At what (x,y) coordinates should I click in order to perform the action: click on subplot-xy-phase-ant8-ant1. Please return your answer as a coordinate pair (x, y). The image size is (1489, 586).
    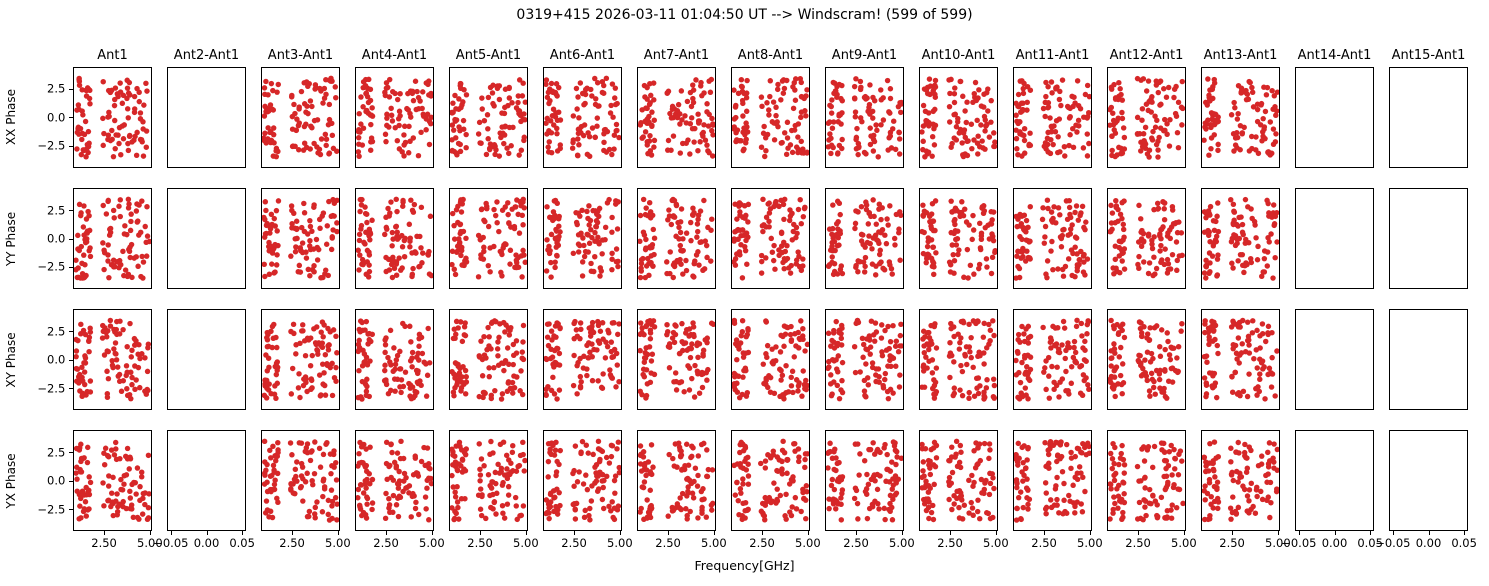
    Looking at the image, I should click on (770, 359).